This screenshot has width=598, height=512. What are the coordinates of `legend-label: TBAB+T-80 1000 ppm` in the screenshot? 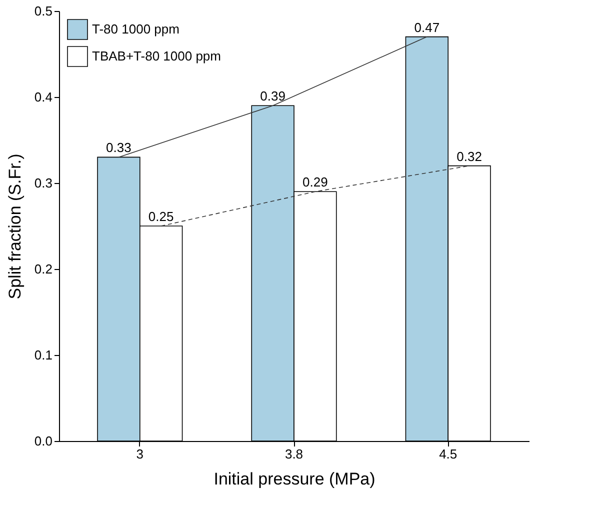 It's located at (156, 56).